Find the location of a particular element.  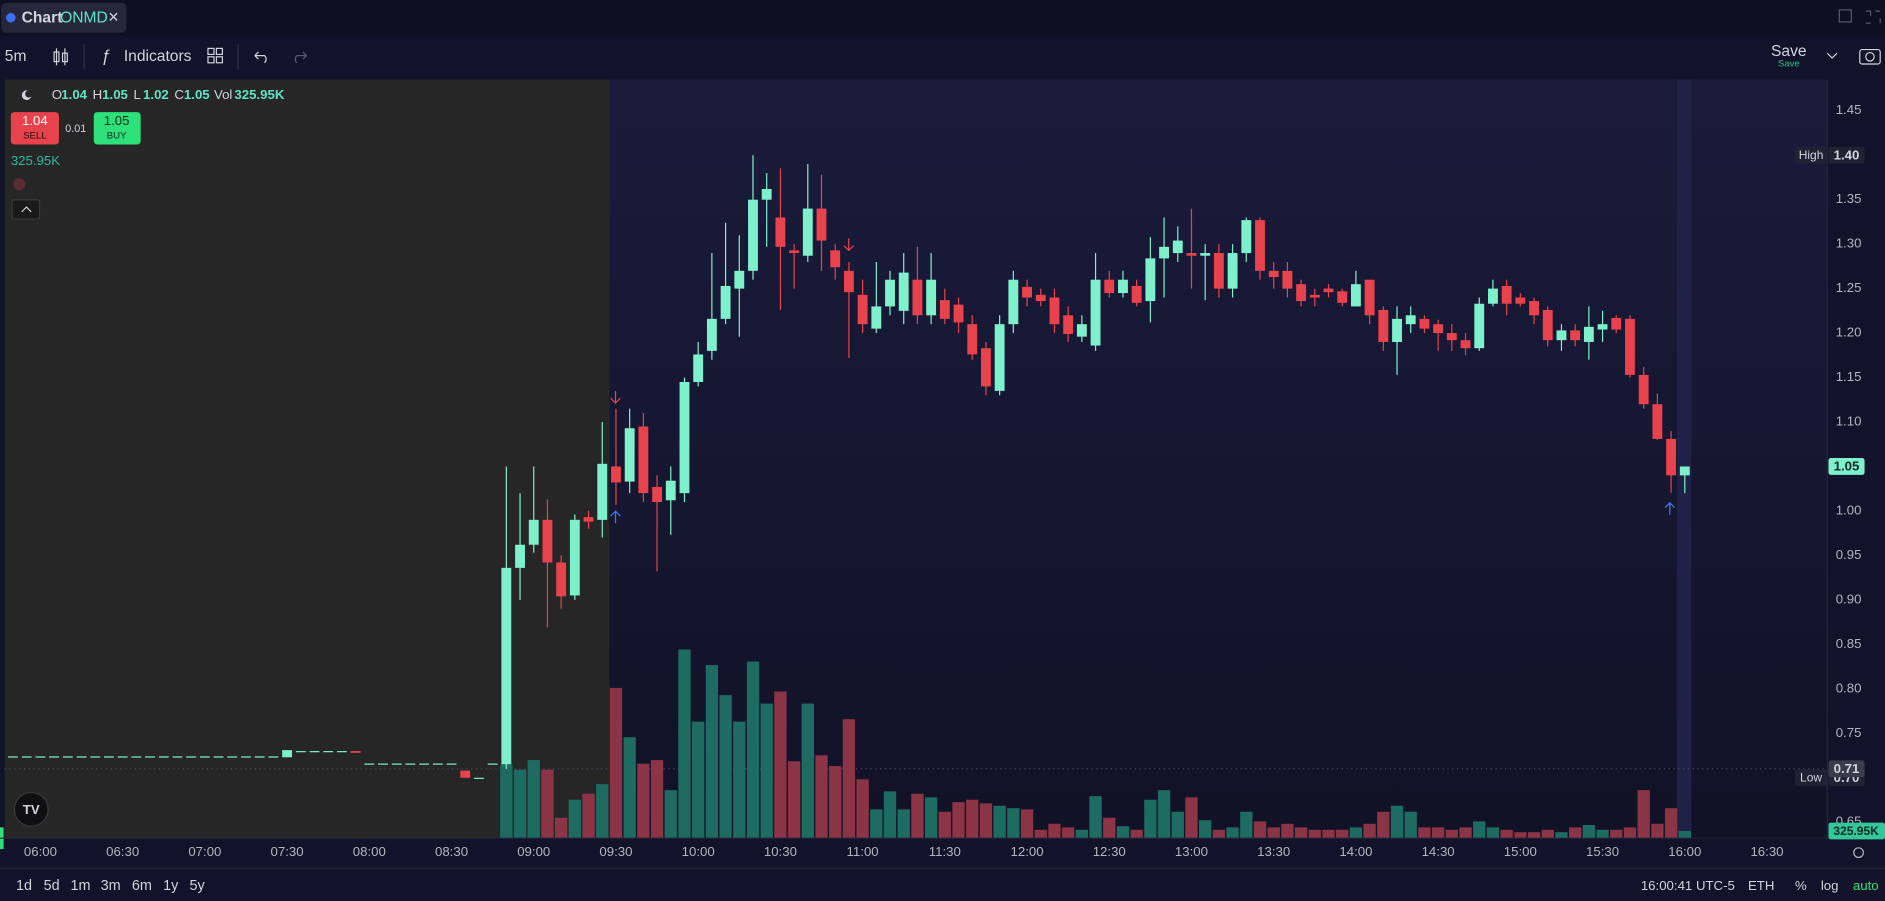

fx-icon: ƒ is located at coordinates (105, 55).